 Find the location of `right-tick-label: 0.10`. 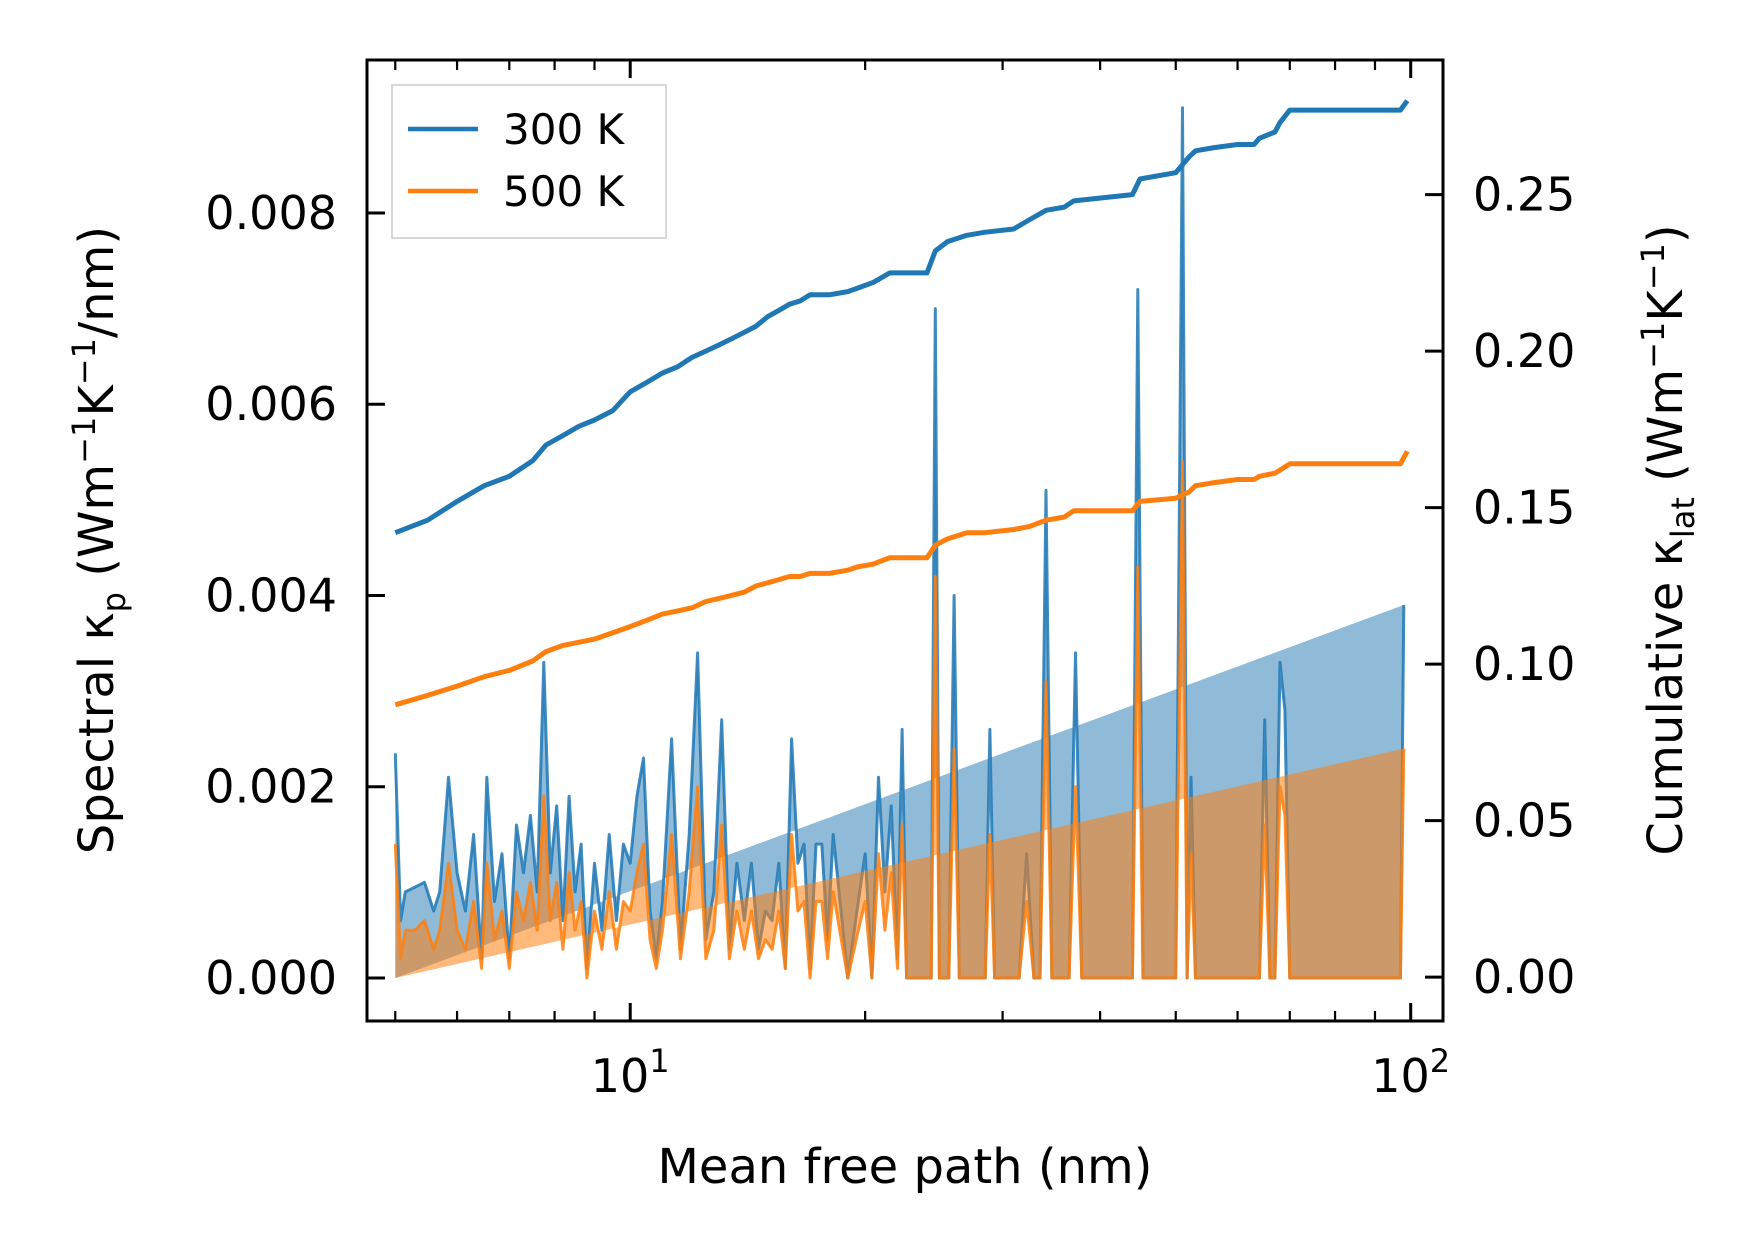

right-tick-label: 0.10 is located at coordinates (1524, 664).